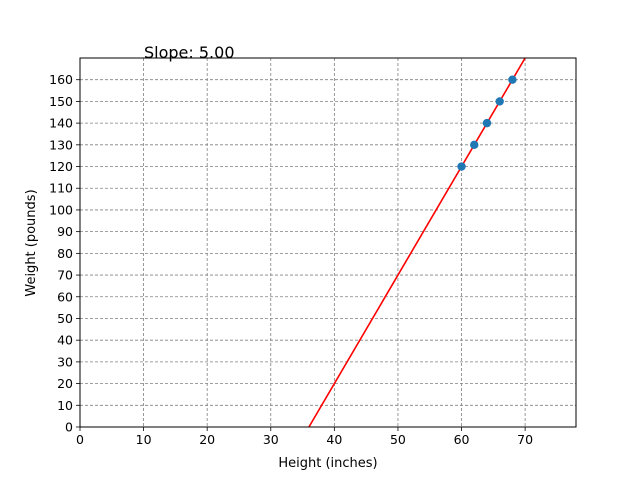 This screenshot has width=640, height=480. What do you see at coordinates (189, 52) in the screenshot?
I see `slope-annotation: Slope: 5.00` at bounding box center [189, 52].